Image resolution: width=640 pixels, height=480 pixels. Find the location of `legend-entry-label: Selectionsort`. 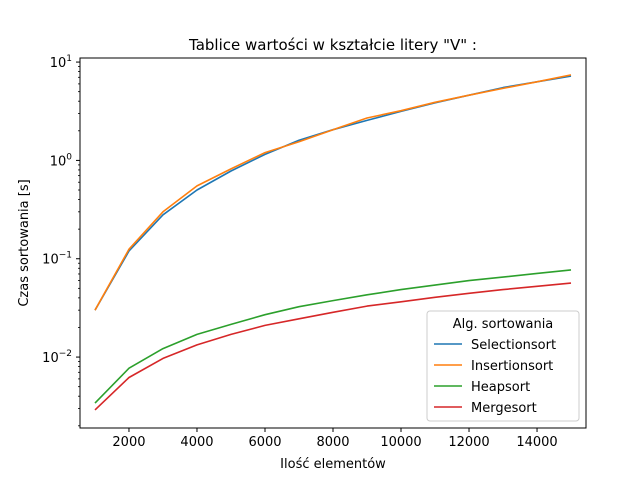

legend-entry-label: Selectionsort is located at coordinates (513, 345).